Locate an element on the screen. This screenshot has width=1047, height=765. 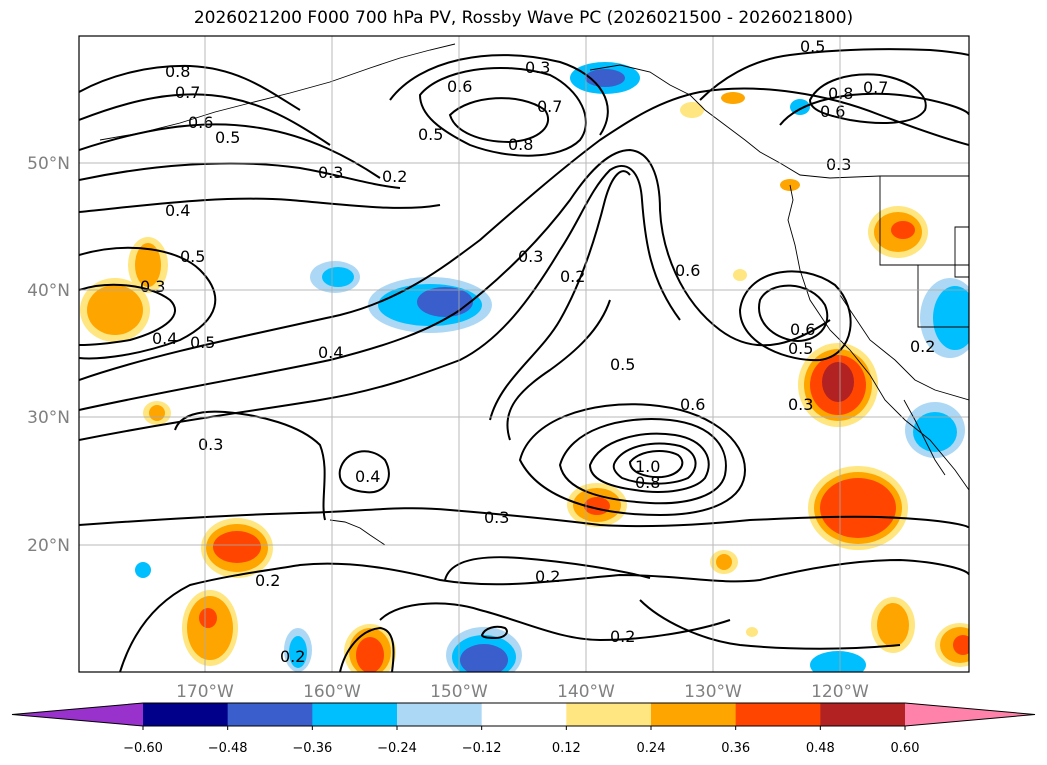
colorbar-tick-label: 0.60 is located at coordinates (905, 748).